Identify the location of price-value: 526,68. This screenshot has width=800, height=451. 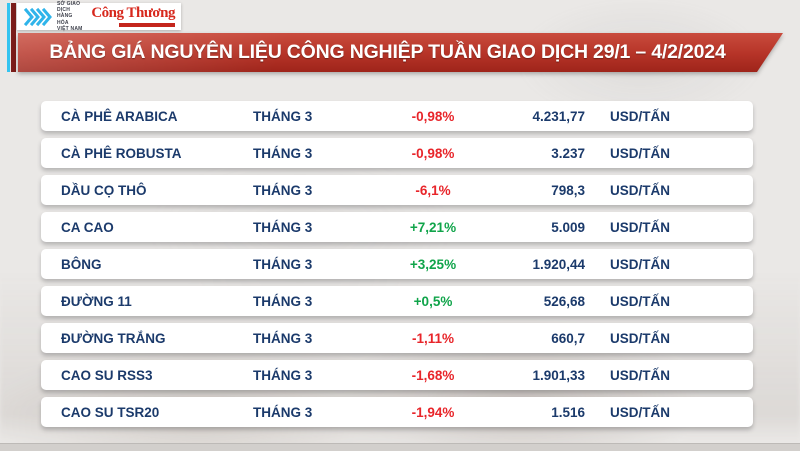
(564, 301).